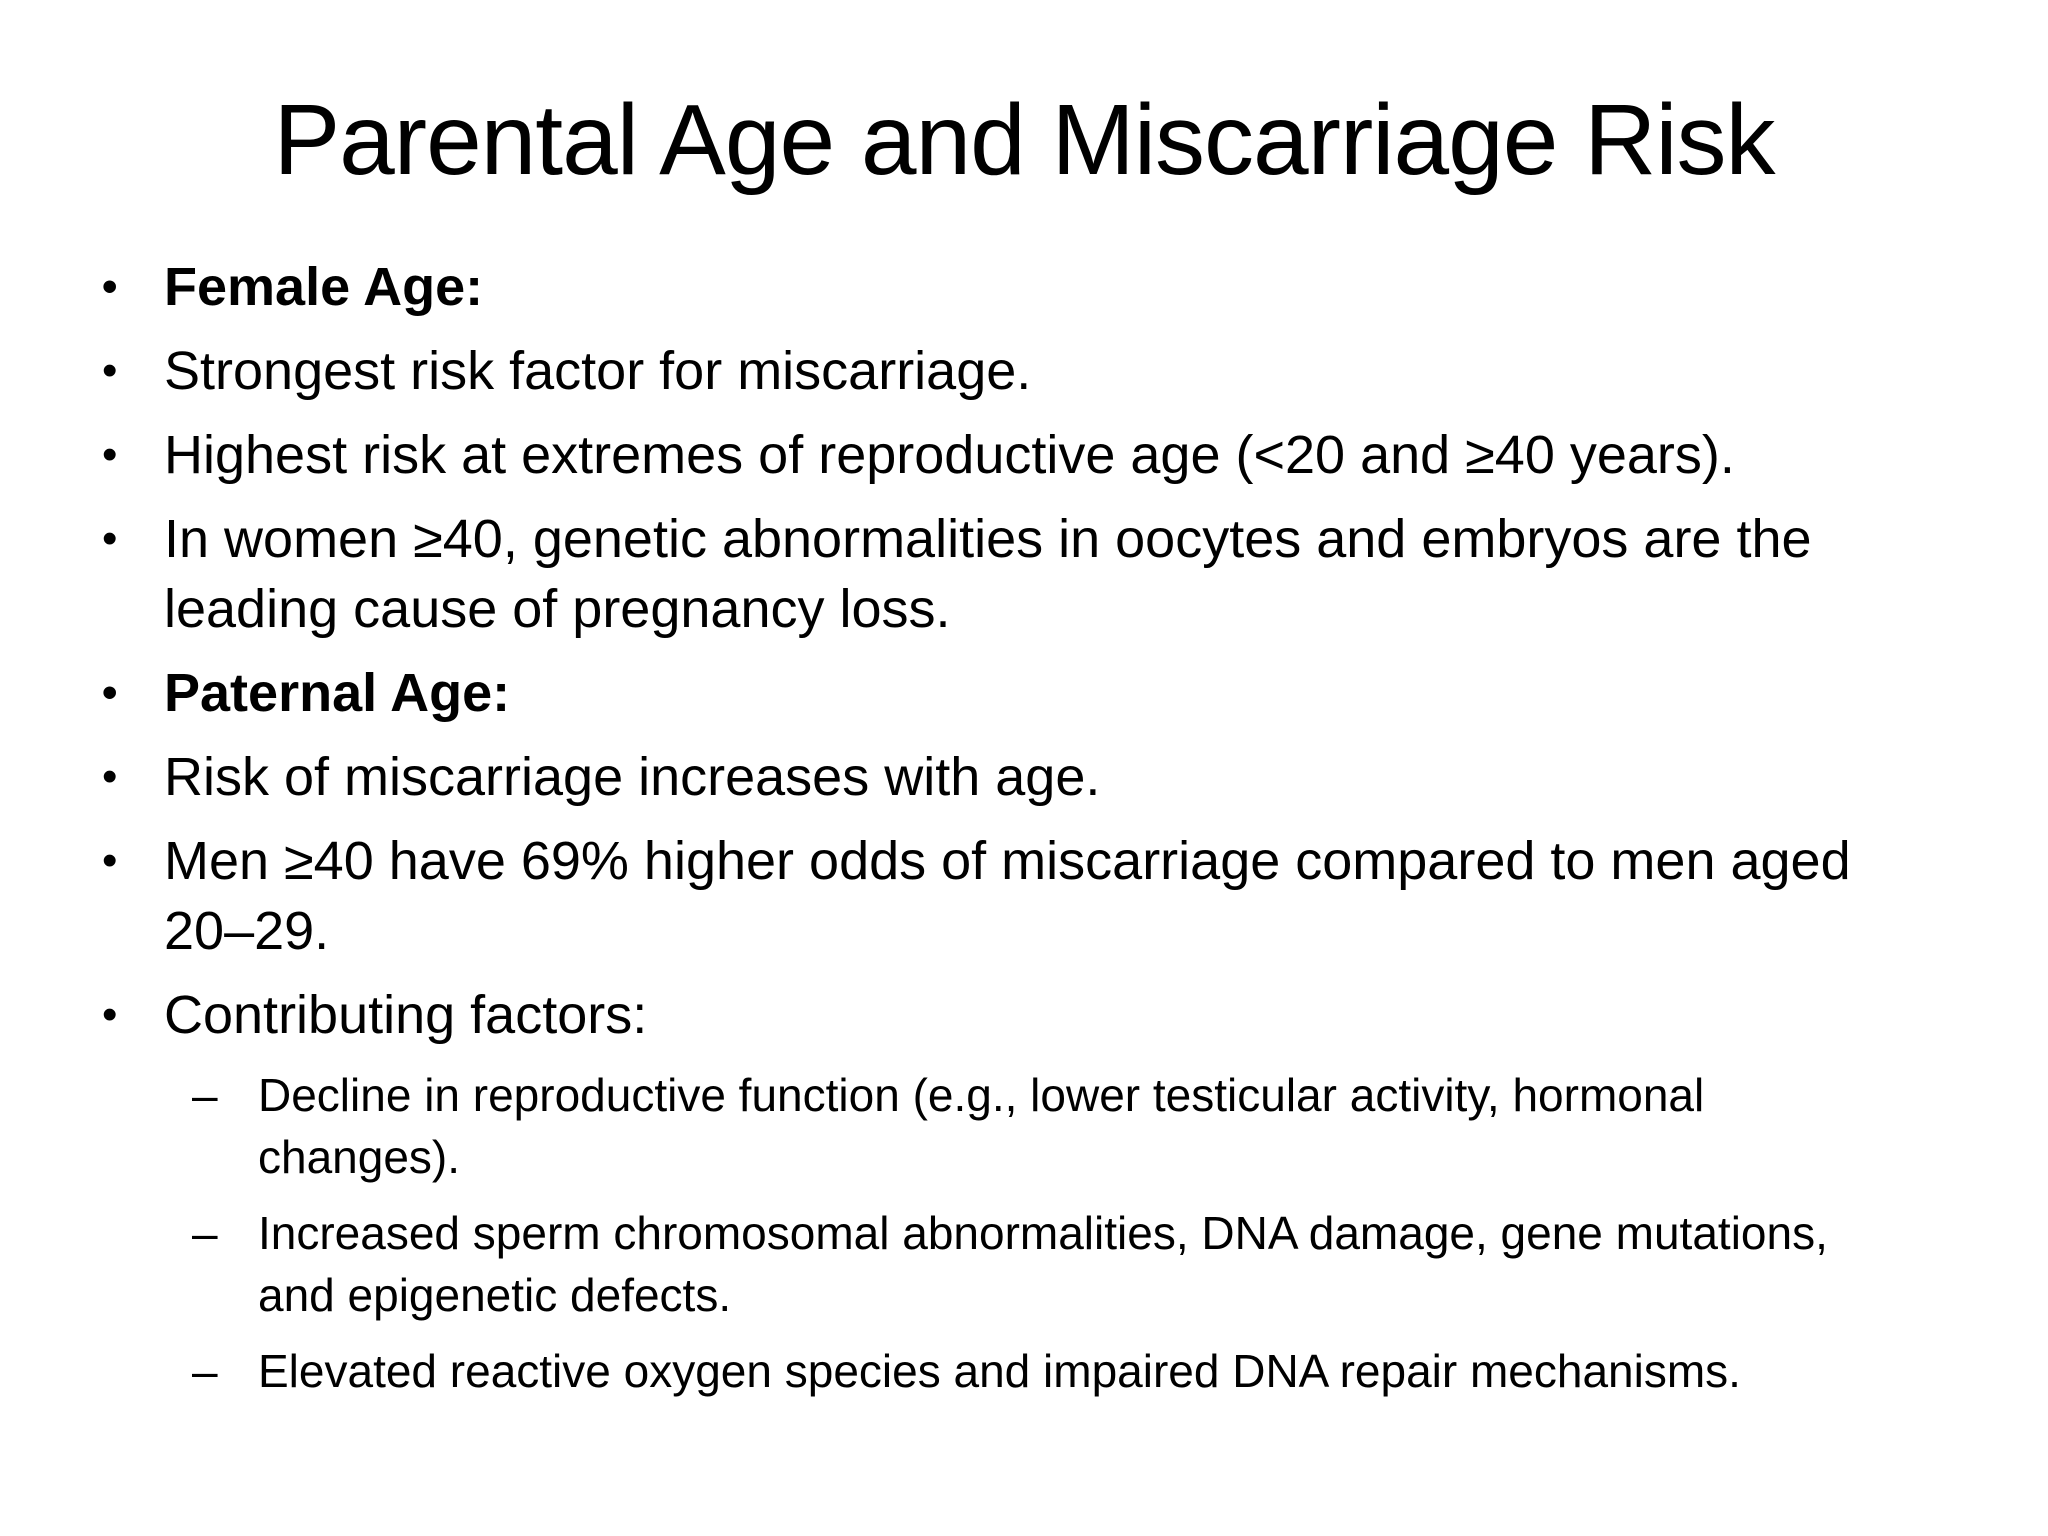  I want to click on bullet-text: Female Age:, so click(323, 287).